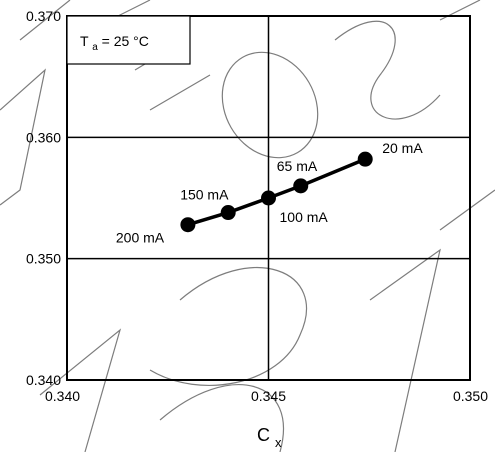 The width and height of the screenshot is (495, 452). Describe the element at coordinates (140, 238) in the screenshot. I see `data-label: 200 mA` at that location.